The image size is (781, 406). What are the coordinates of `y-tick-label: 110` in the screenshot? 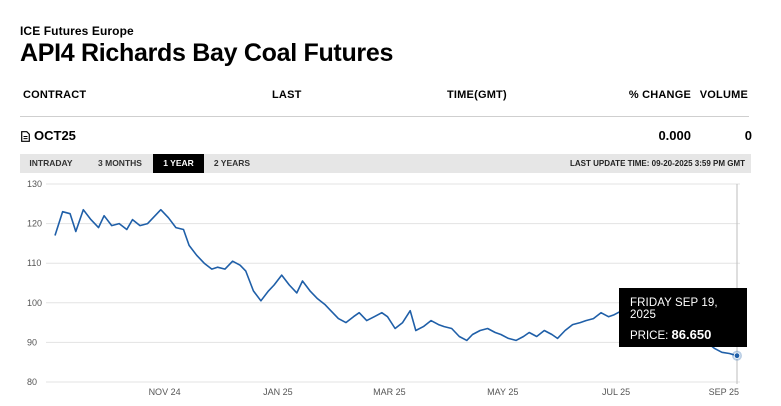 It's located at (34, 263).